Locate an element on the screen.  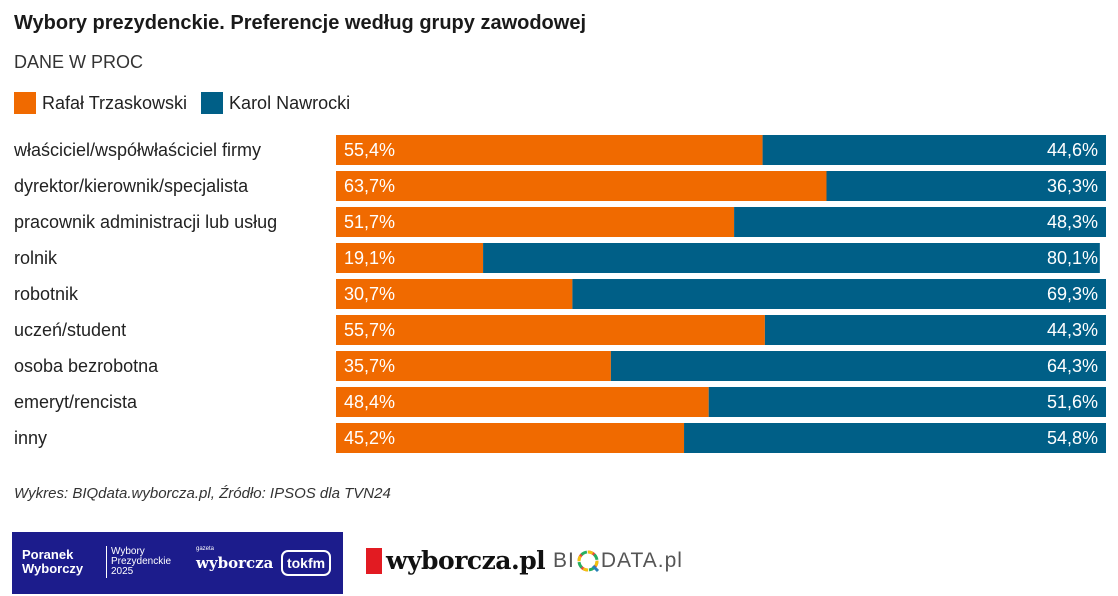
chart-subtitle: DANE W PROC is located at coordinates (79, 62).